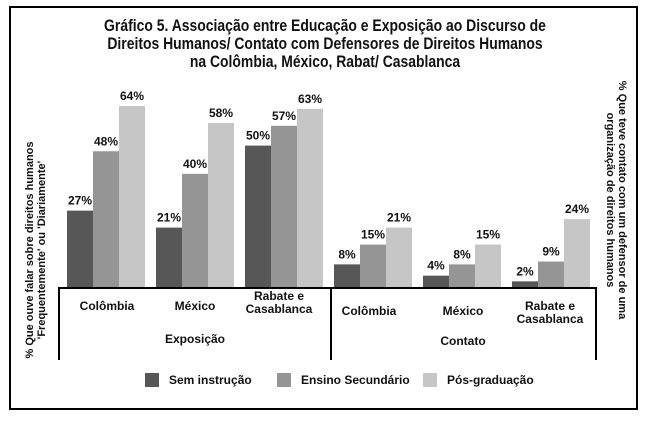 The image size is (650, 422). Describe the element at coordinates (210, 380) in the screenshot. I see `legend-label: Sem instrução` at that location.